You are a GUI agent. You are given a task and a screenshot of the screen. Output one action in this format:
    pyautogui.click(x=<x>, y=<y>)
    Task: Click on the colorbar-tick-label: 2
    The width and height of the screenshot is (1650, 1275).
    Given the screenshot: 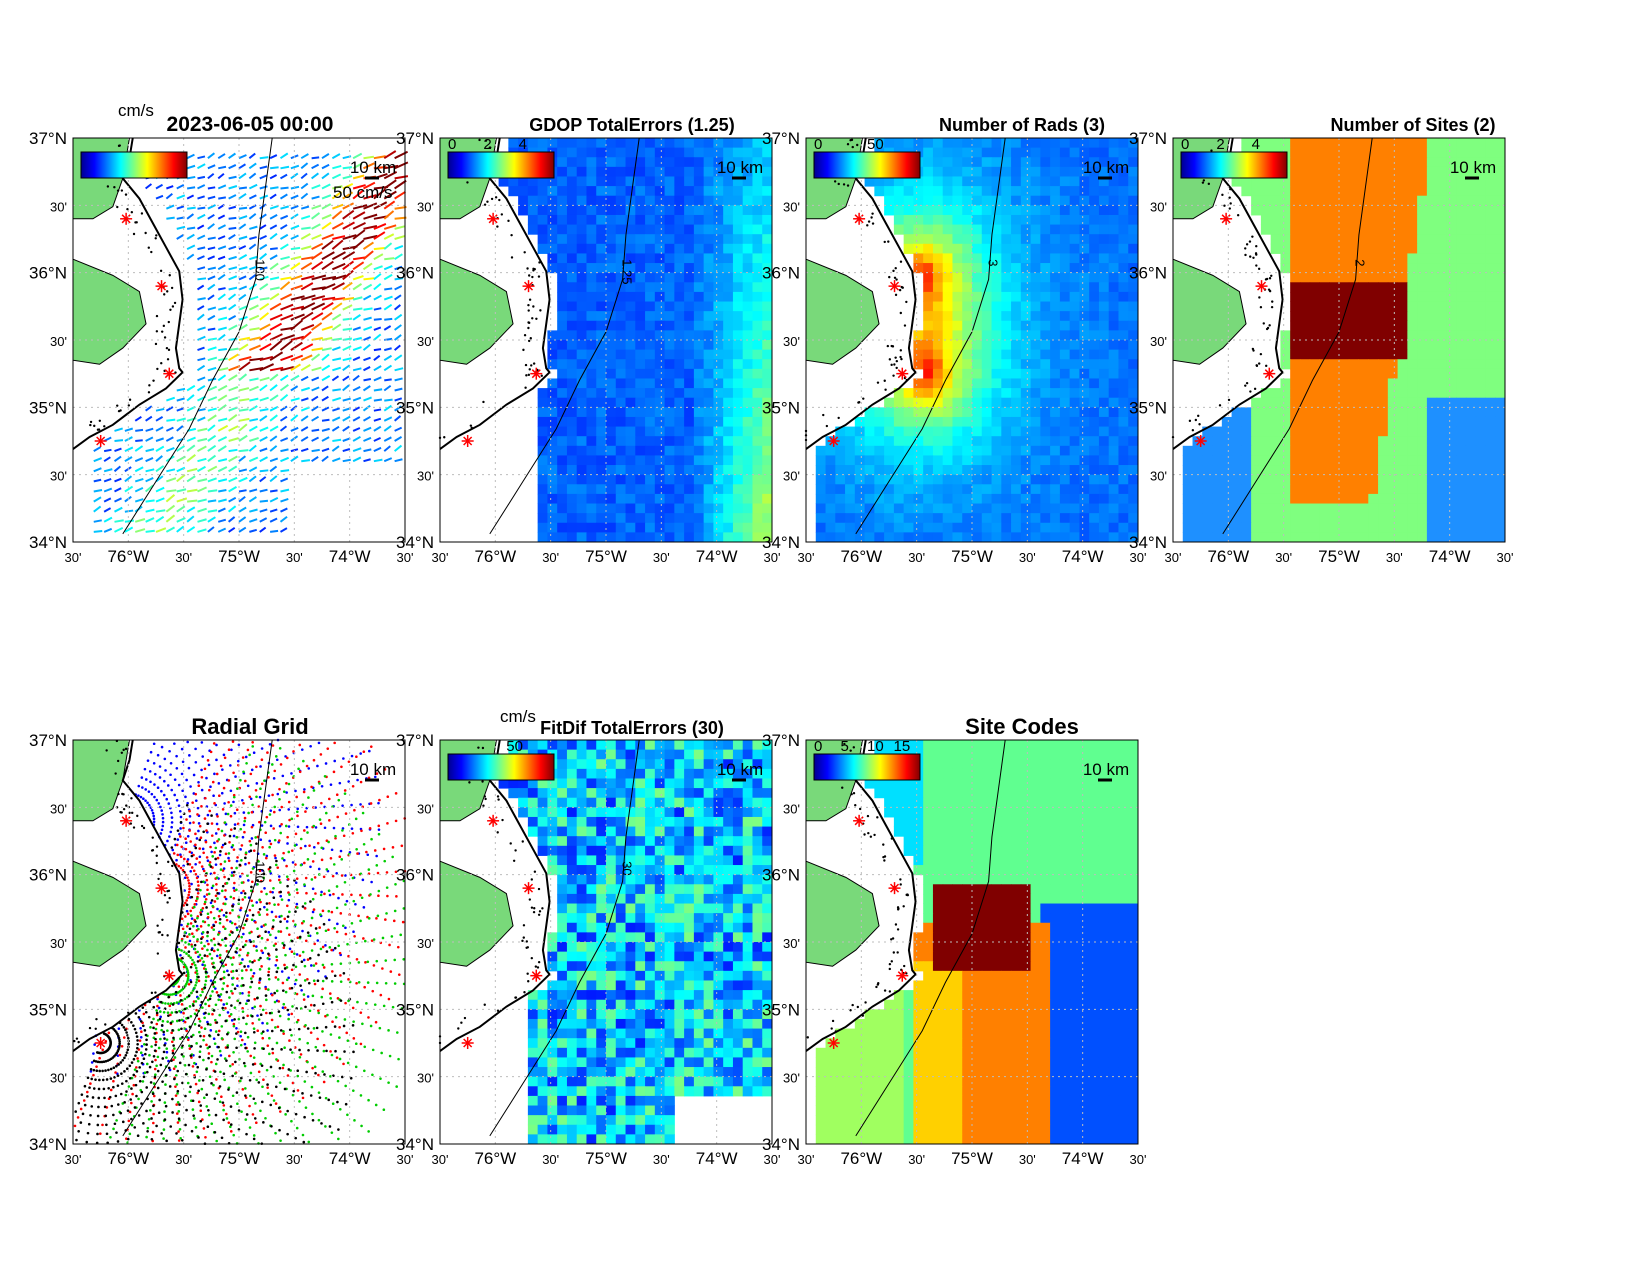 What is the action you would take?
    pyautogui.click(x=487, y=144)
    